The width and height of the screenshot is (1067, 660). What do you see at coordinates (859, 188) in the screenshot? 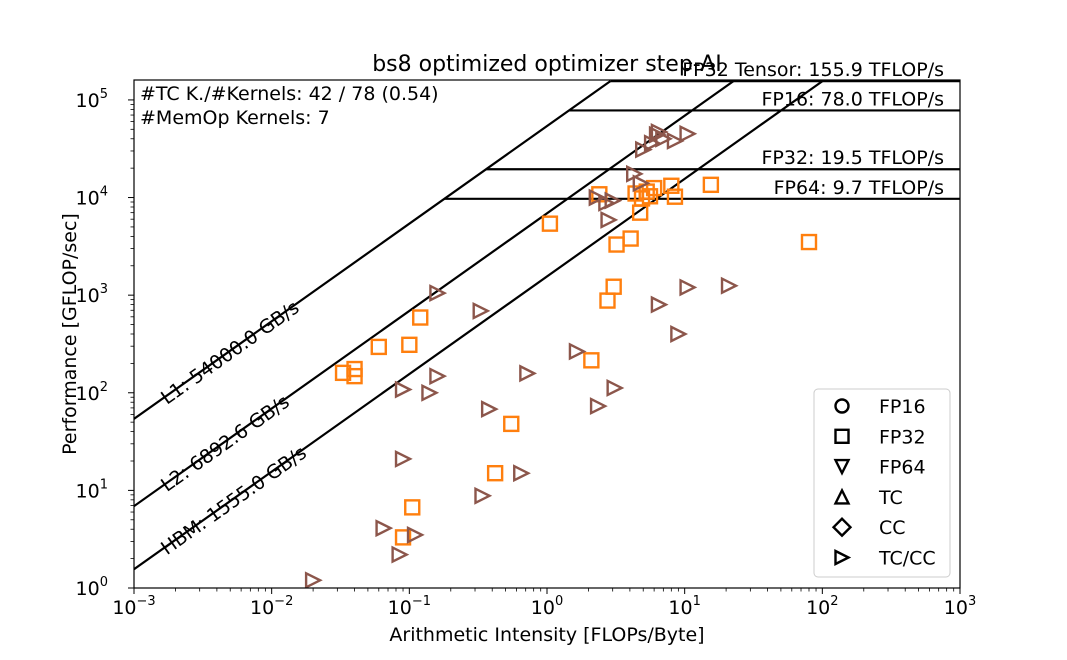
I see `ceiling-label-3: FP64: 9.7 TFLOP/s` at bounding box center [859, 188].